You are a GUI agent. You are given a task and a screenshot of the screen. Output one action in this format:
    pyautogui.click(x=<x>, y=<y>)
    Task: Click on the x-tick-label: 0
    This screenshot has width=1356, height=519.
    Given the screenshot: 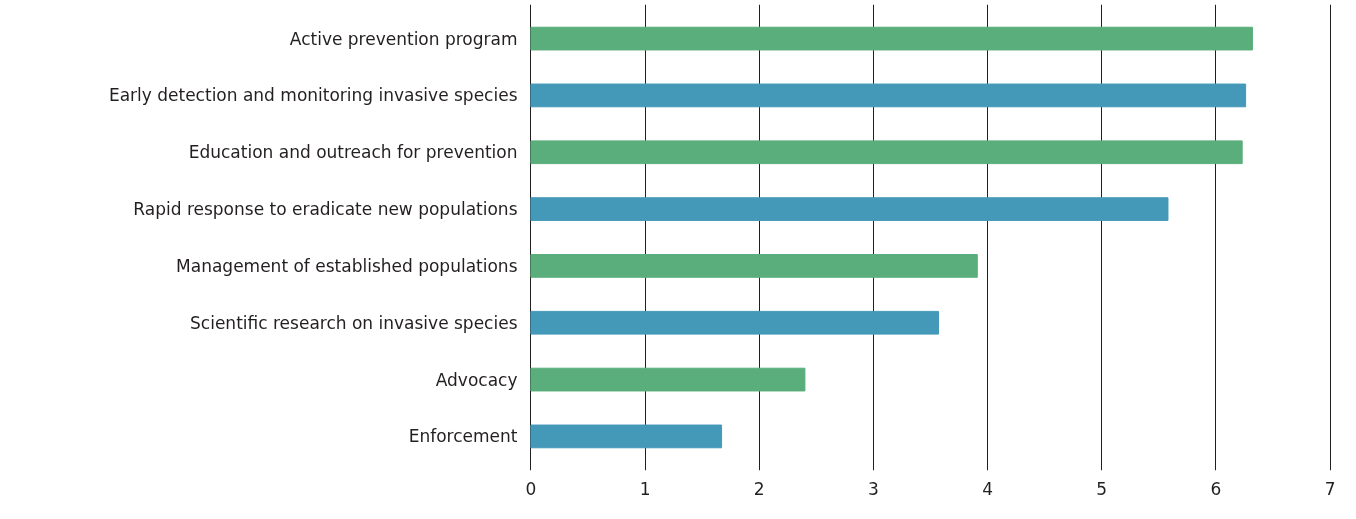 What is the action you would take?
    pyautogui.click(x=531, y=488)
    